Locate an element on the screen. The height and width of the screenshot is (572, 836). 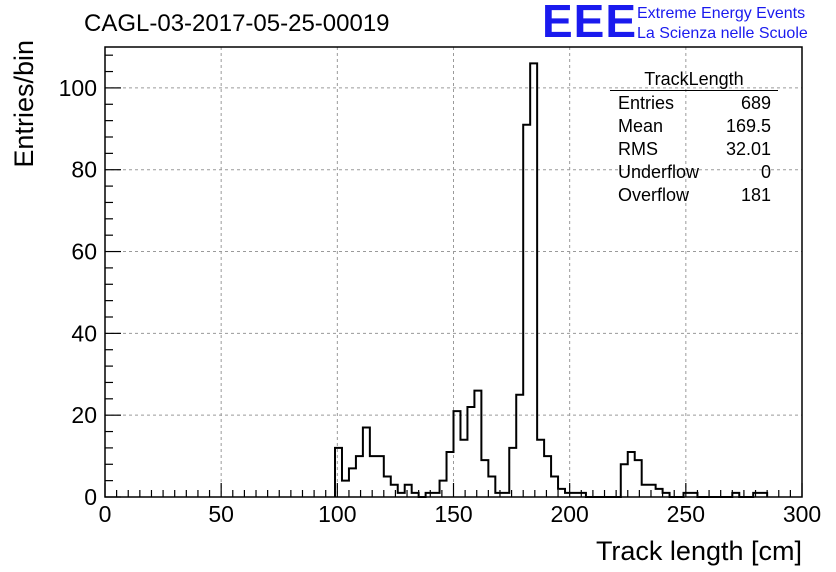
x-tick-label: 150 is located at coordinates (453, 514).